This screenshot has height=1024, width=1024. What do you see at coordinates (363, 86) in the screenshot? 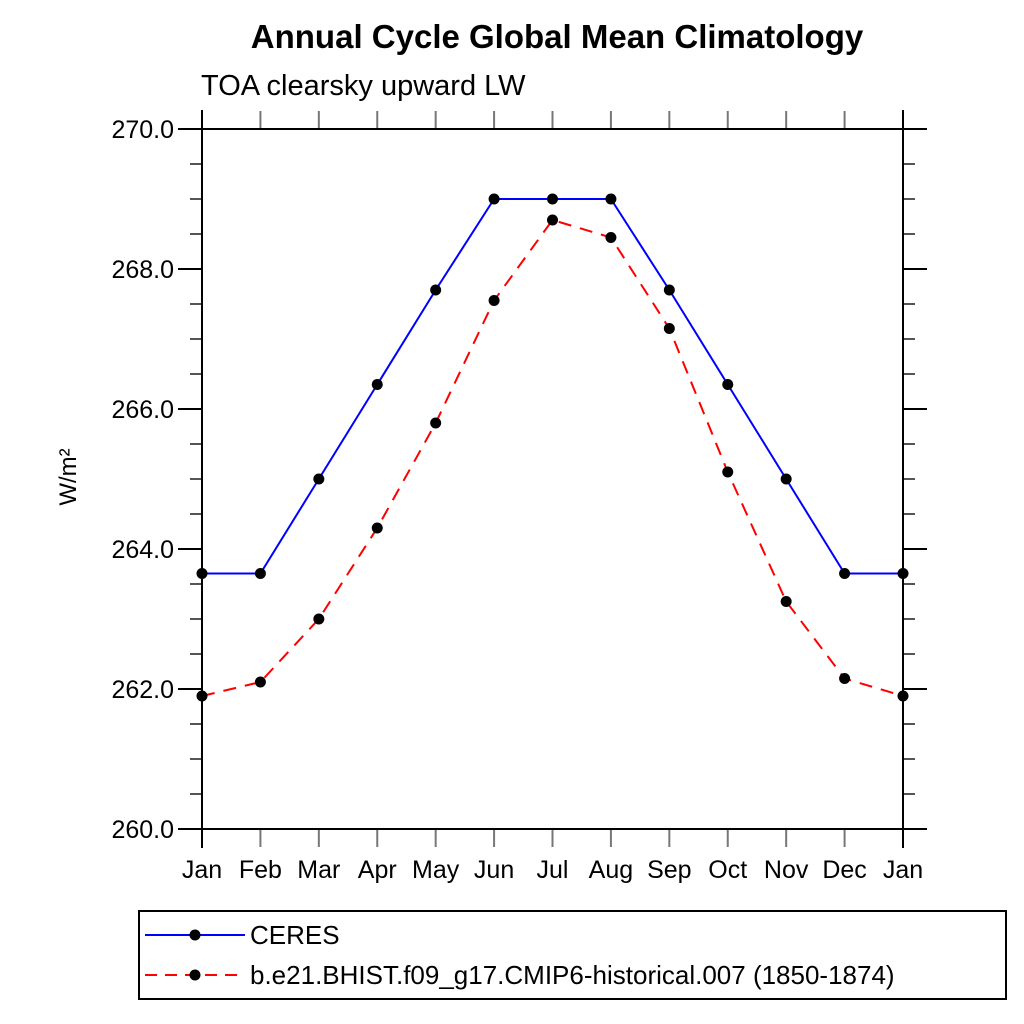
I see `chart-subtitle: TOA clearsky upward LW` at bounding box center [363, 86].